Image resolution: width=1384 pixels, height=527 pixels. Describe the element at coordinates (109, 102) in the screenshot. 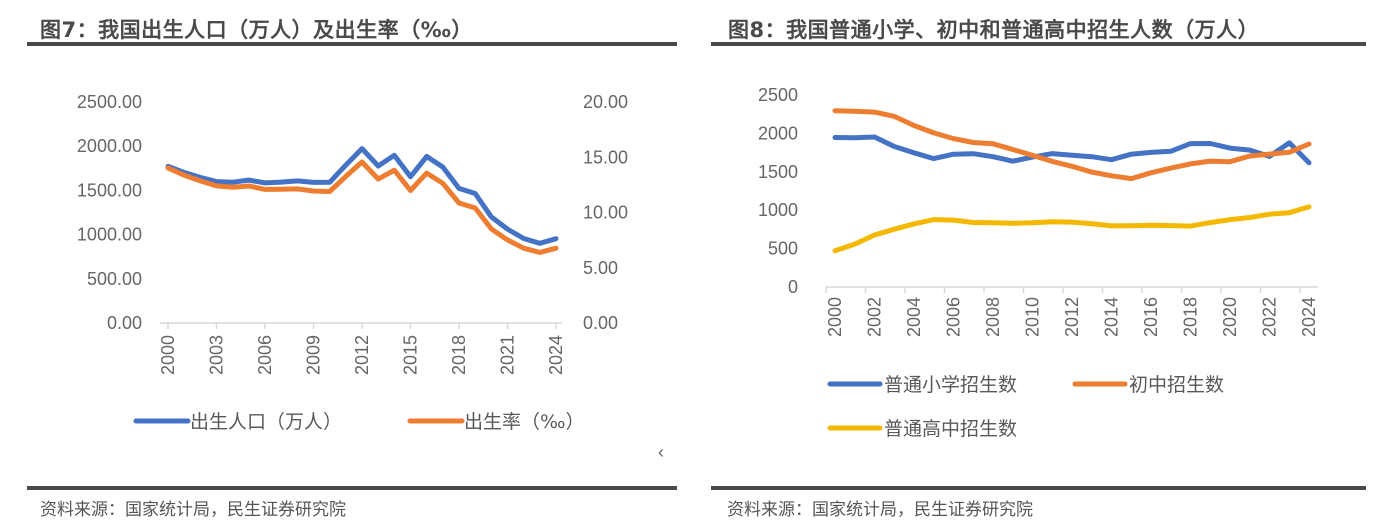

I see `y-left-tick-label: 2500.00` at that location.